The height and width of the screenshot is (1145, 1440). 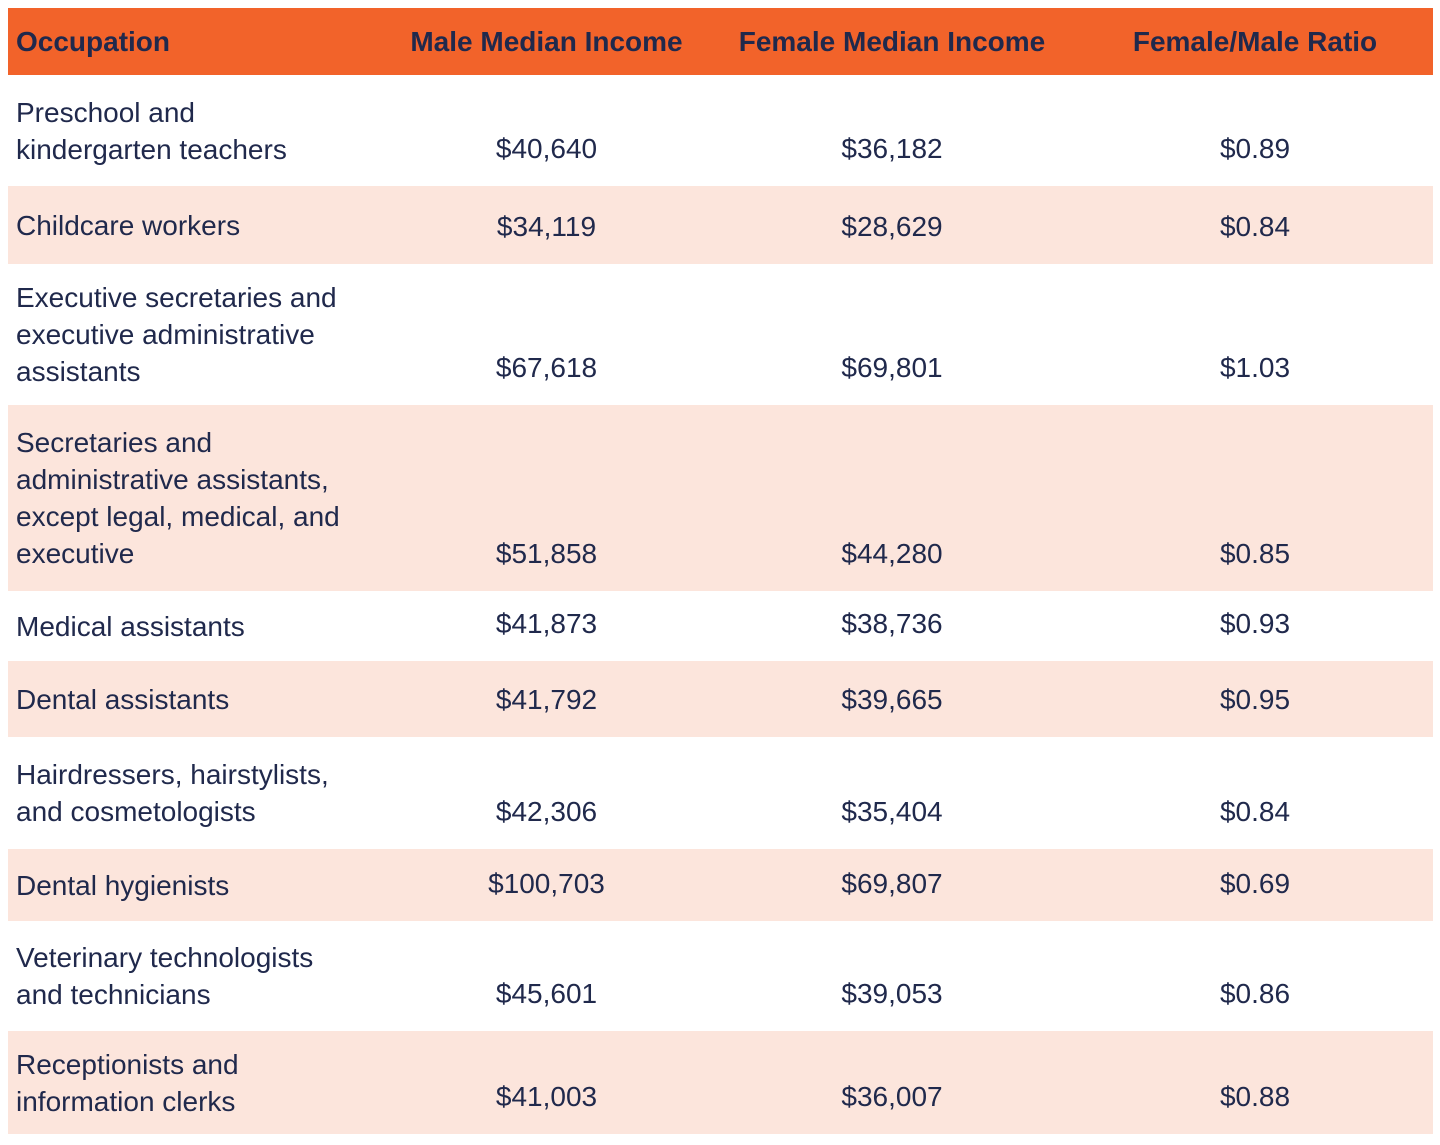 What do you see at coordinates (720, 699) in the screenshot?
I see `table-row: Dental assistants $41,792 $39,665 $0.95` at bounding box center [720, 699].